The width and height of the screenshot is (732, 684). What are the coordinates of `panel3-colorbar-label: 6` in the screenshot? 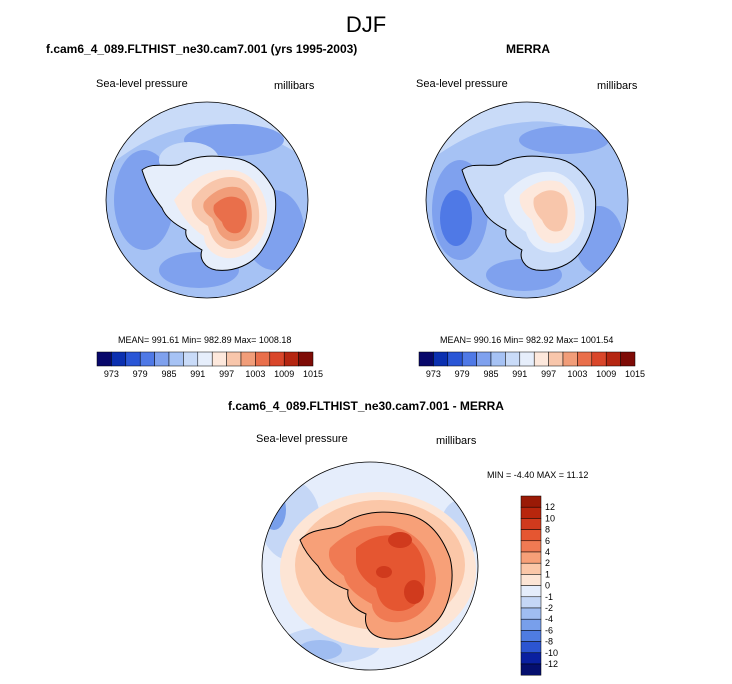 It's located at (547, 541).